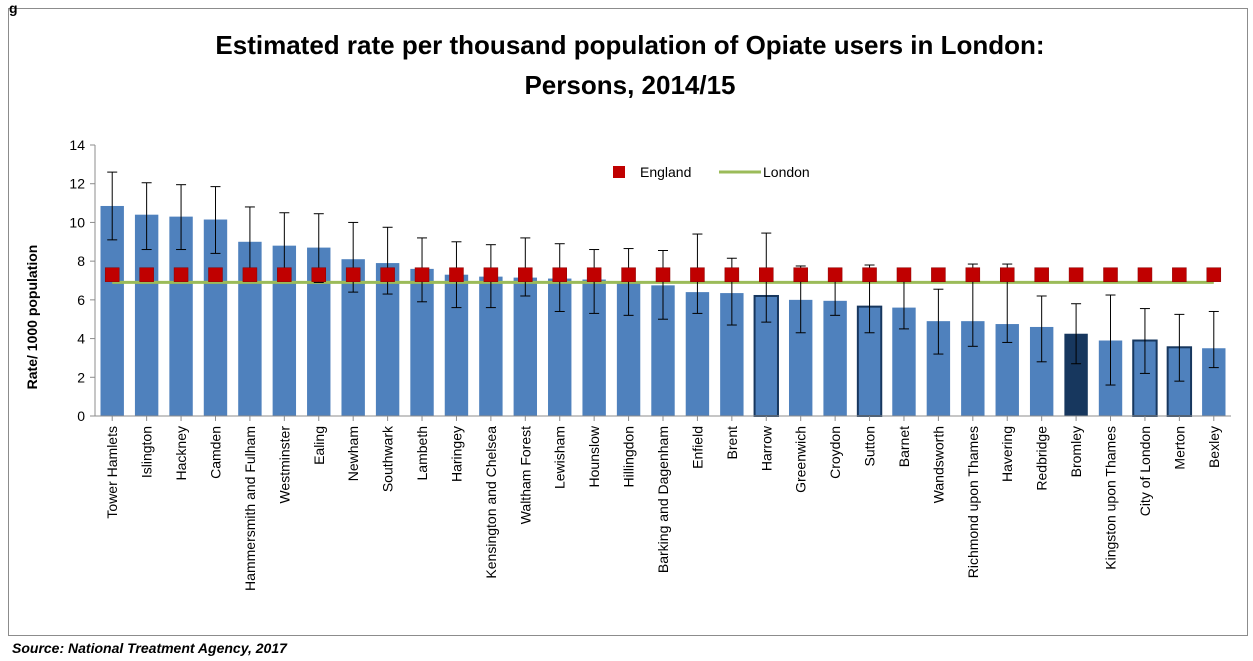 This screenshot has width=1253, height=661. Describe the element at coordinates (1076, 451) in the screenshot. I see `x-tick-label: Bromley` at that location.